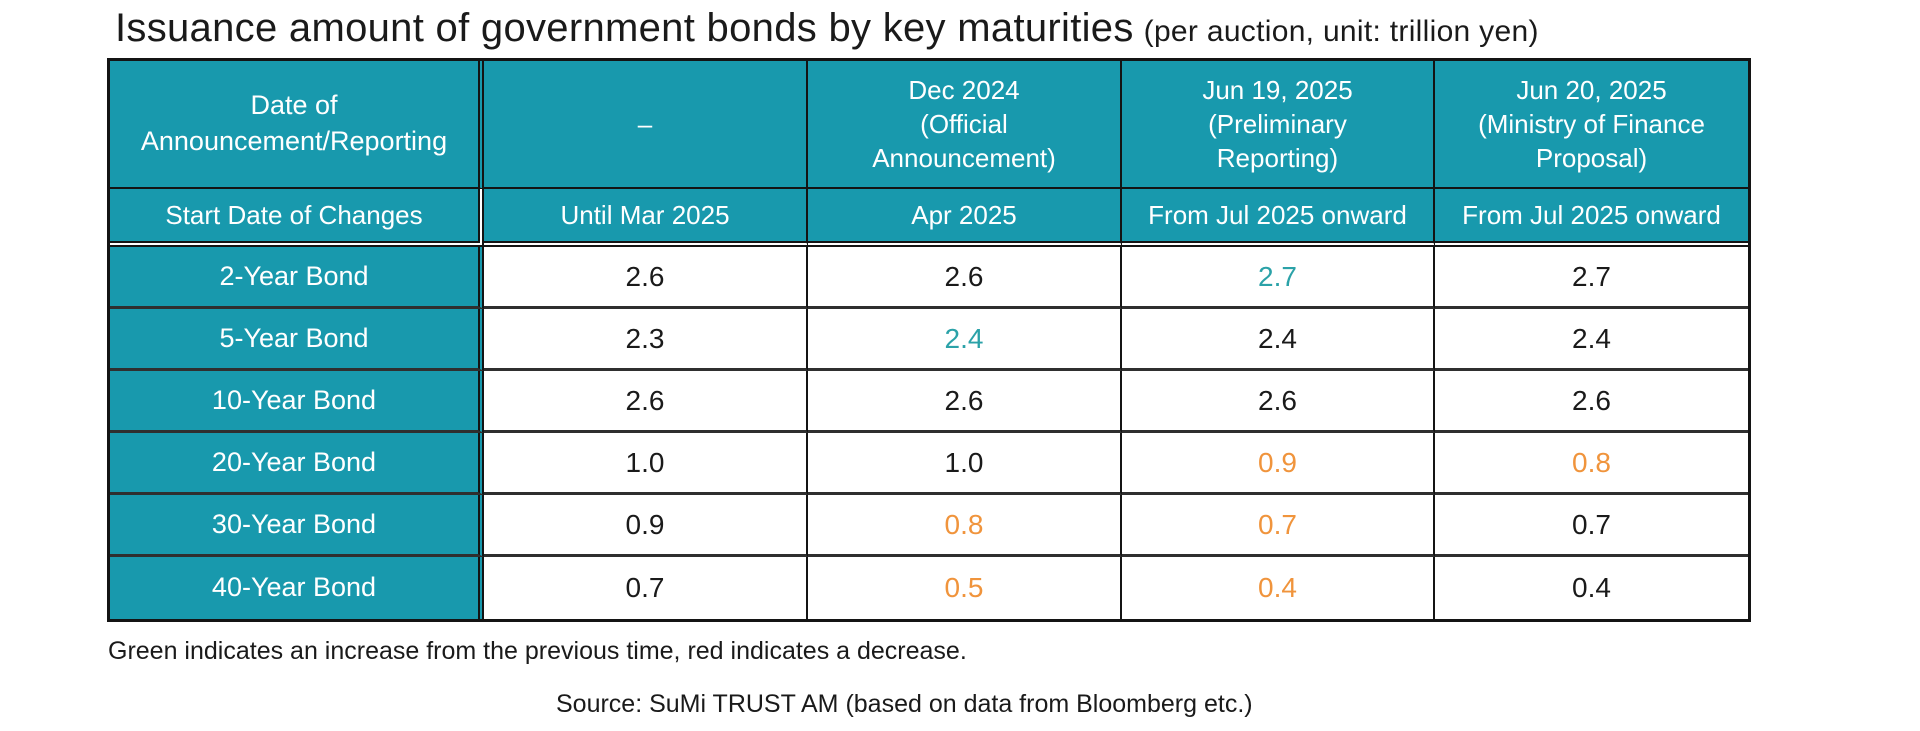  Describe the element at coordinates (297, 278) in the screenshot. I see `bond-row-label: 2-Year Bond` at that location.